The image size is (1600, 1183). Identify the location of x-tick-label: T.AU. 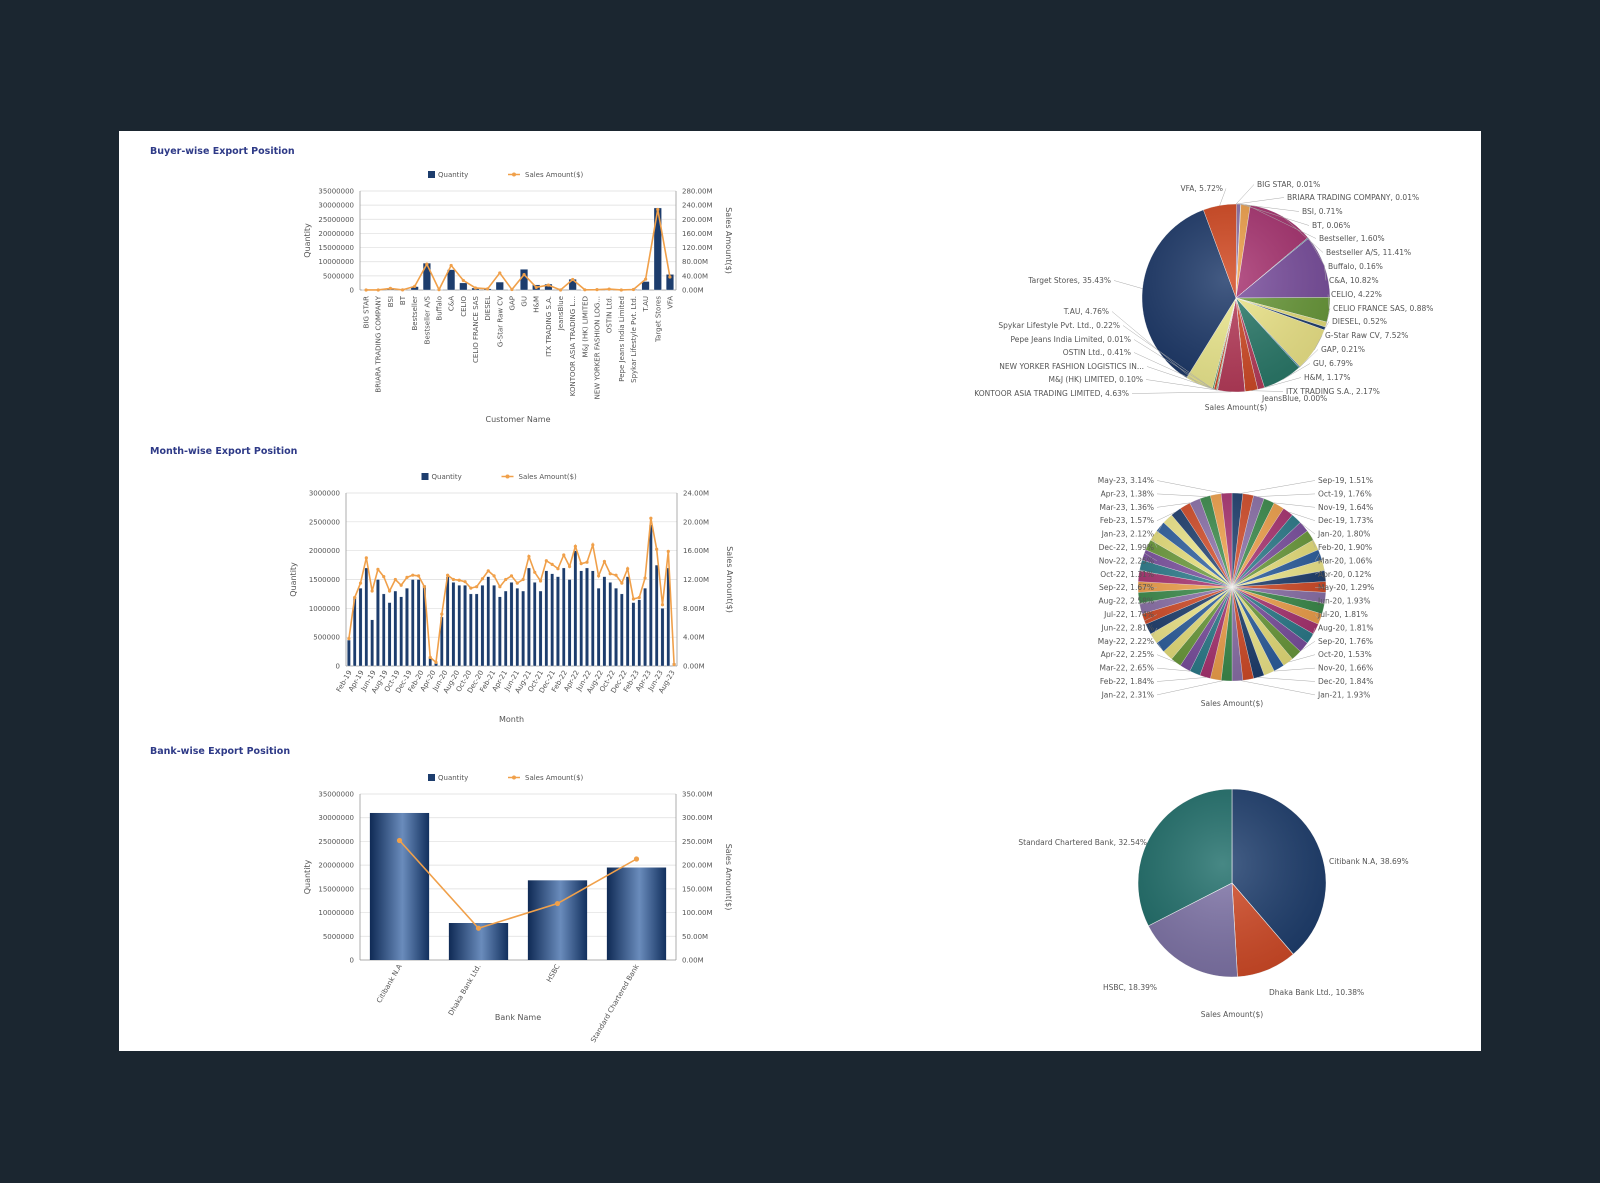
(646, 304).